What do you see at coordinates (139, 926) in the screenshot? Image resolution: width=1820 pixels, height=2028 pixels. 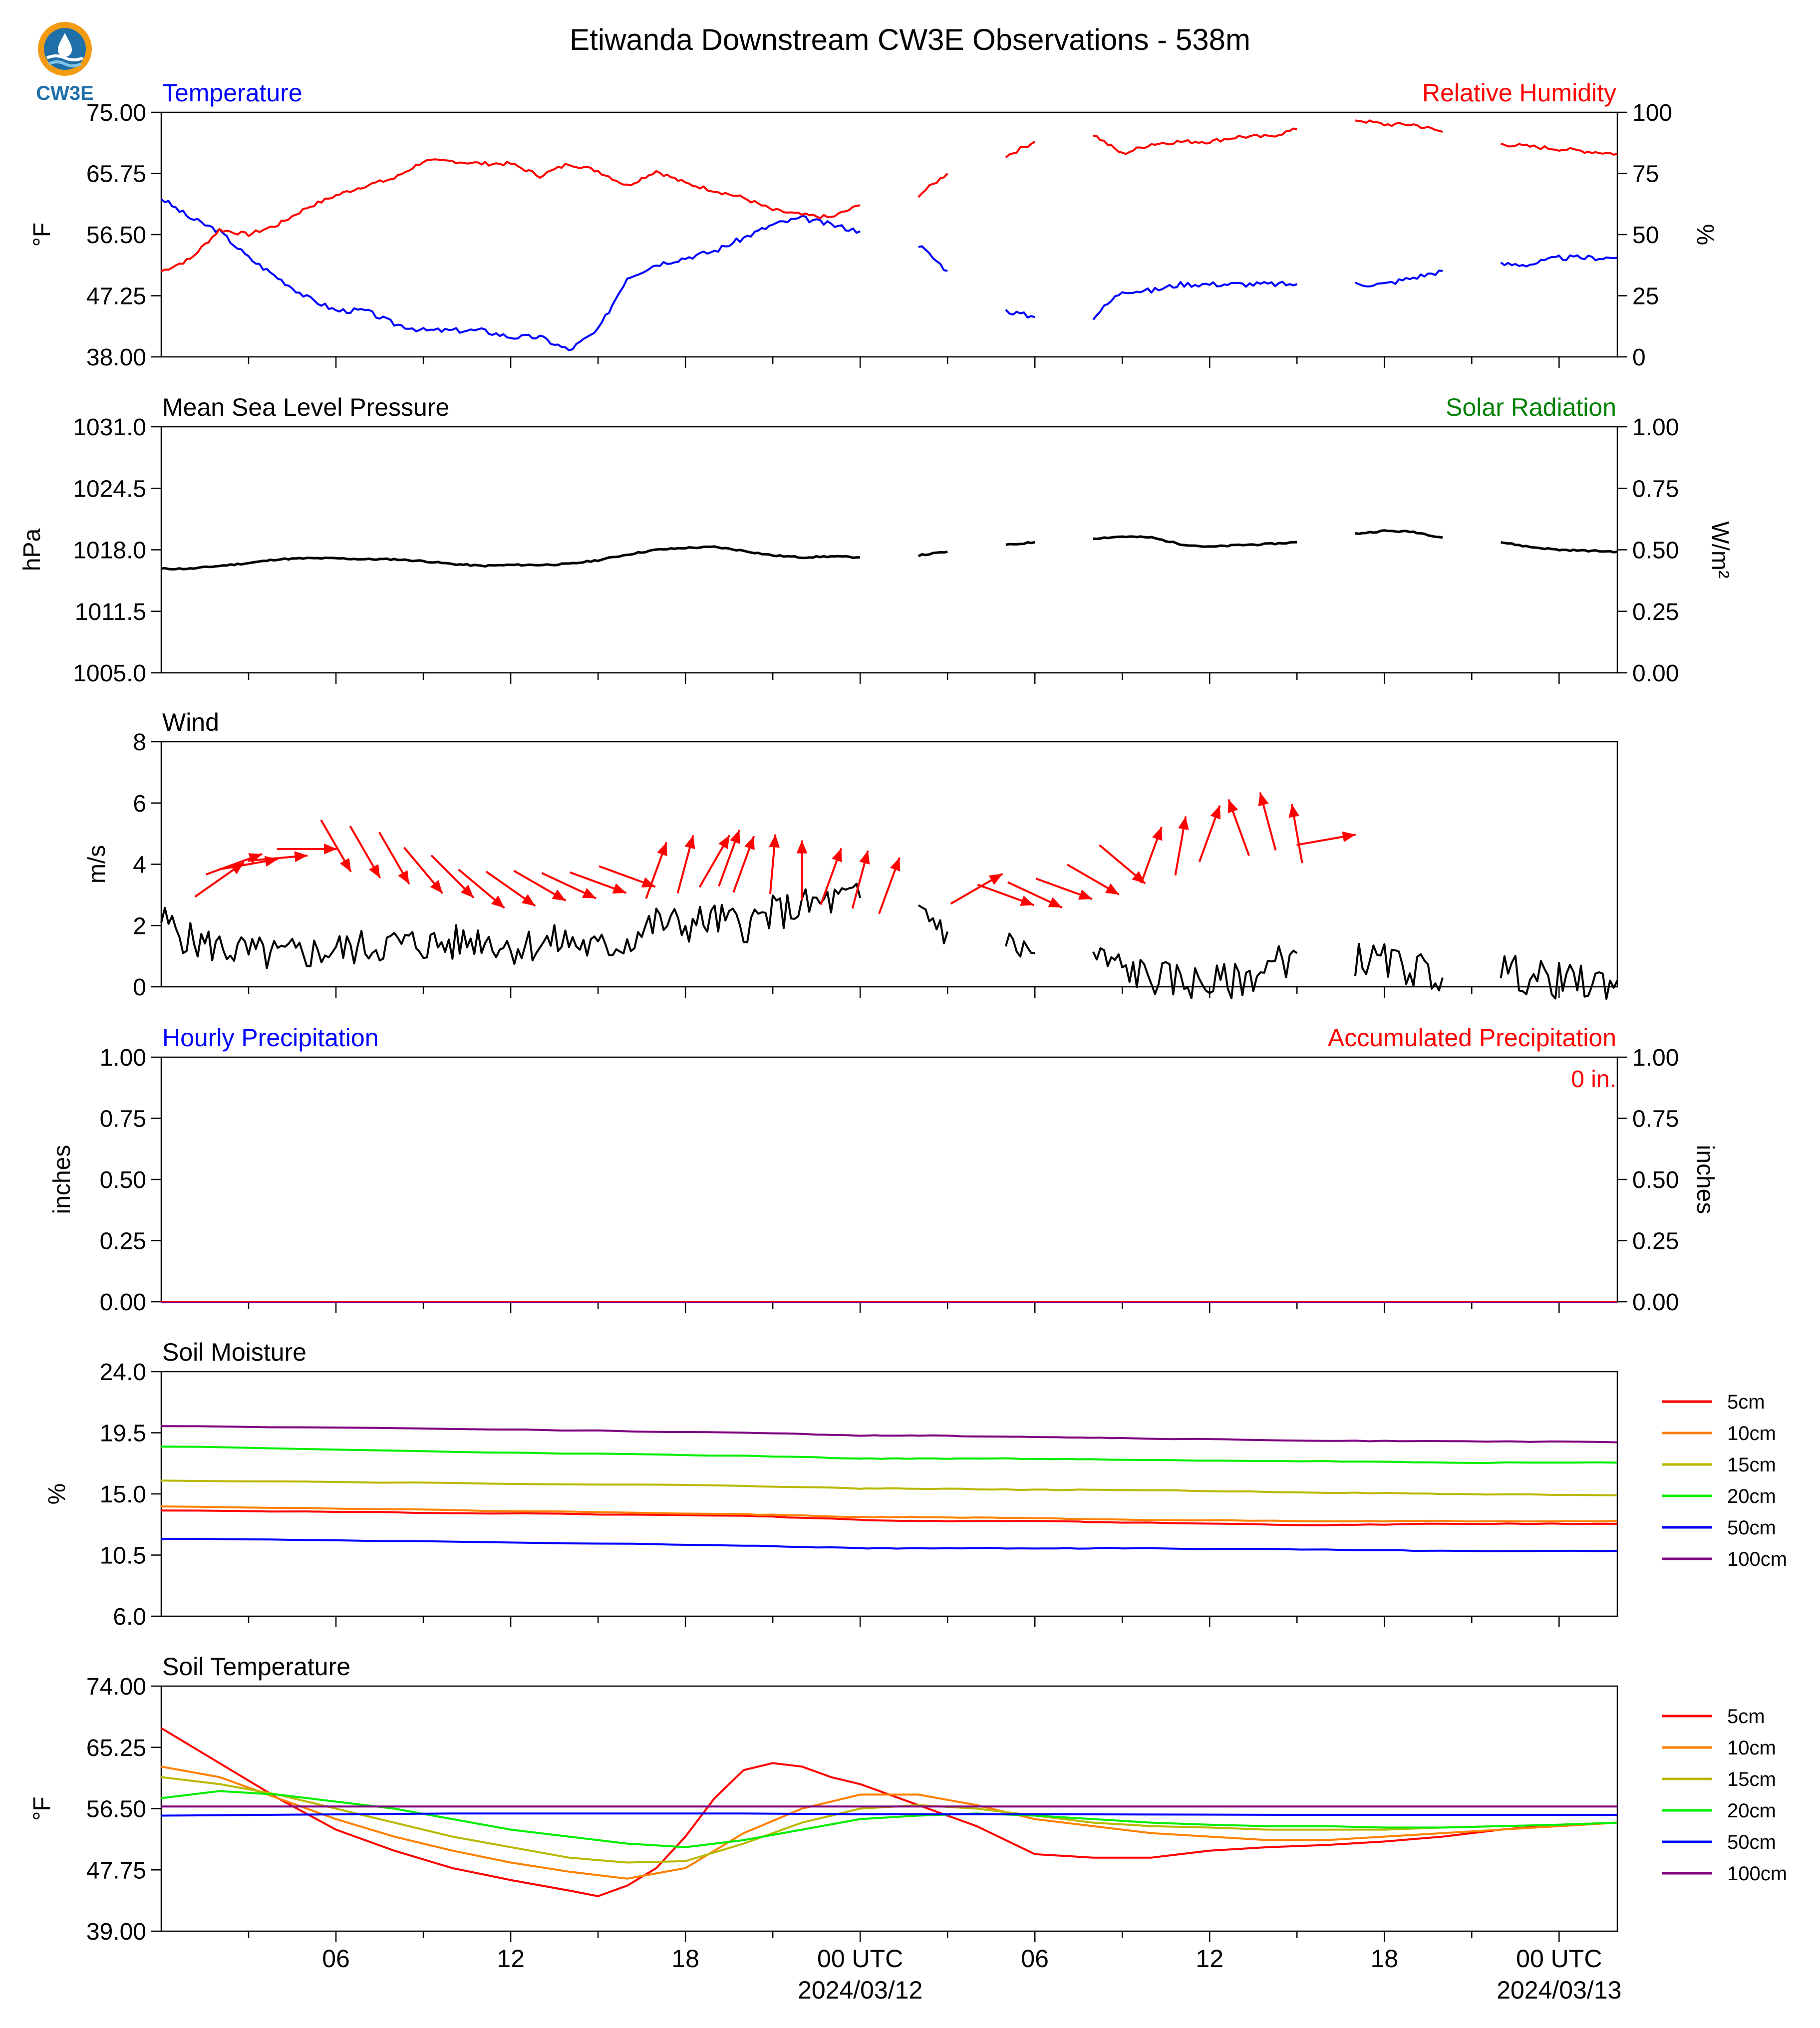 I see `y-tick-label: 2` at bounding box center [139, 926].